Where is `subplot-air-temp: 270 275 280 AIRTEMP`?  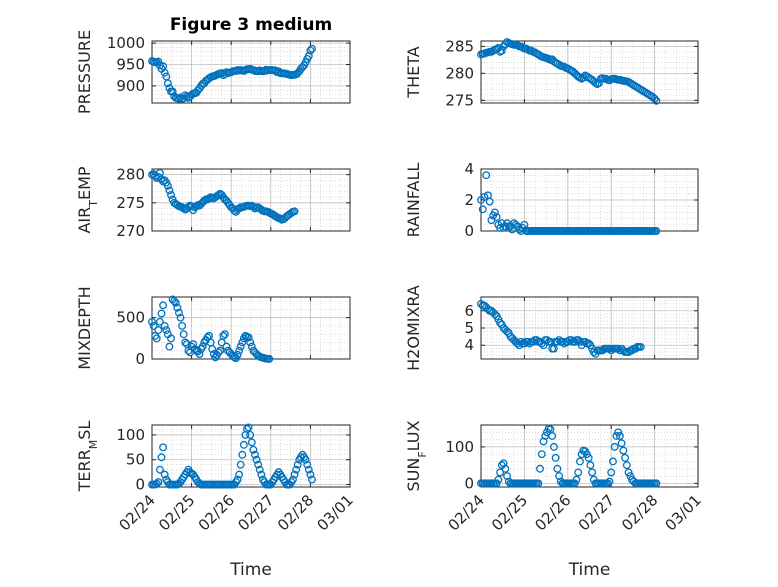
subplot-air-temp: 270 275 280 AIRTEMP is located at coordinates (213, 203).